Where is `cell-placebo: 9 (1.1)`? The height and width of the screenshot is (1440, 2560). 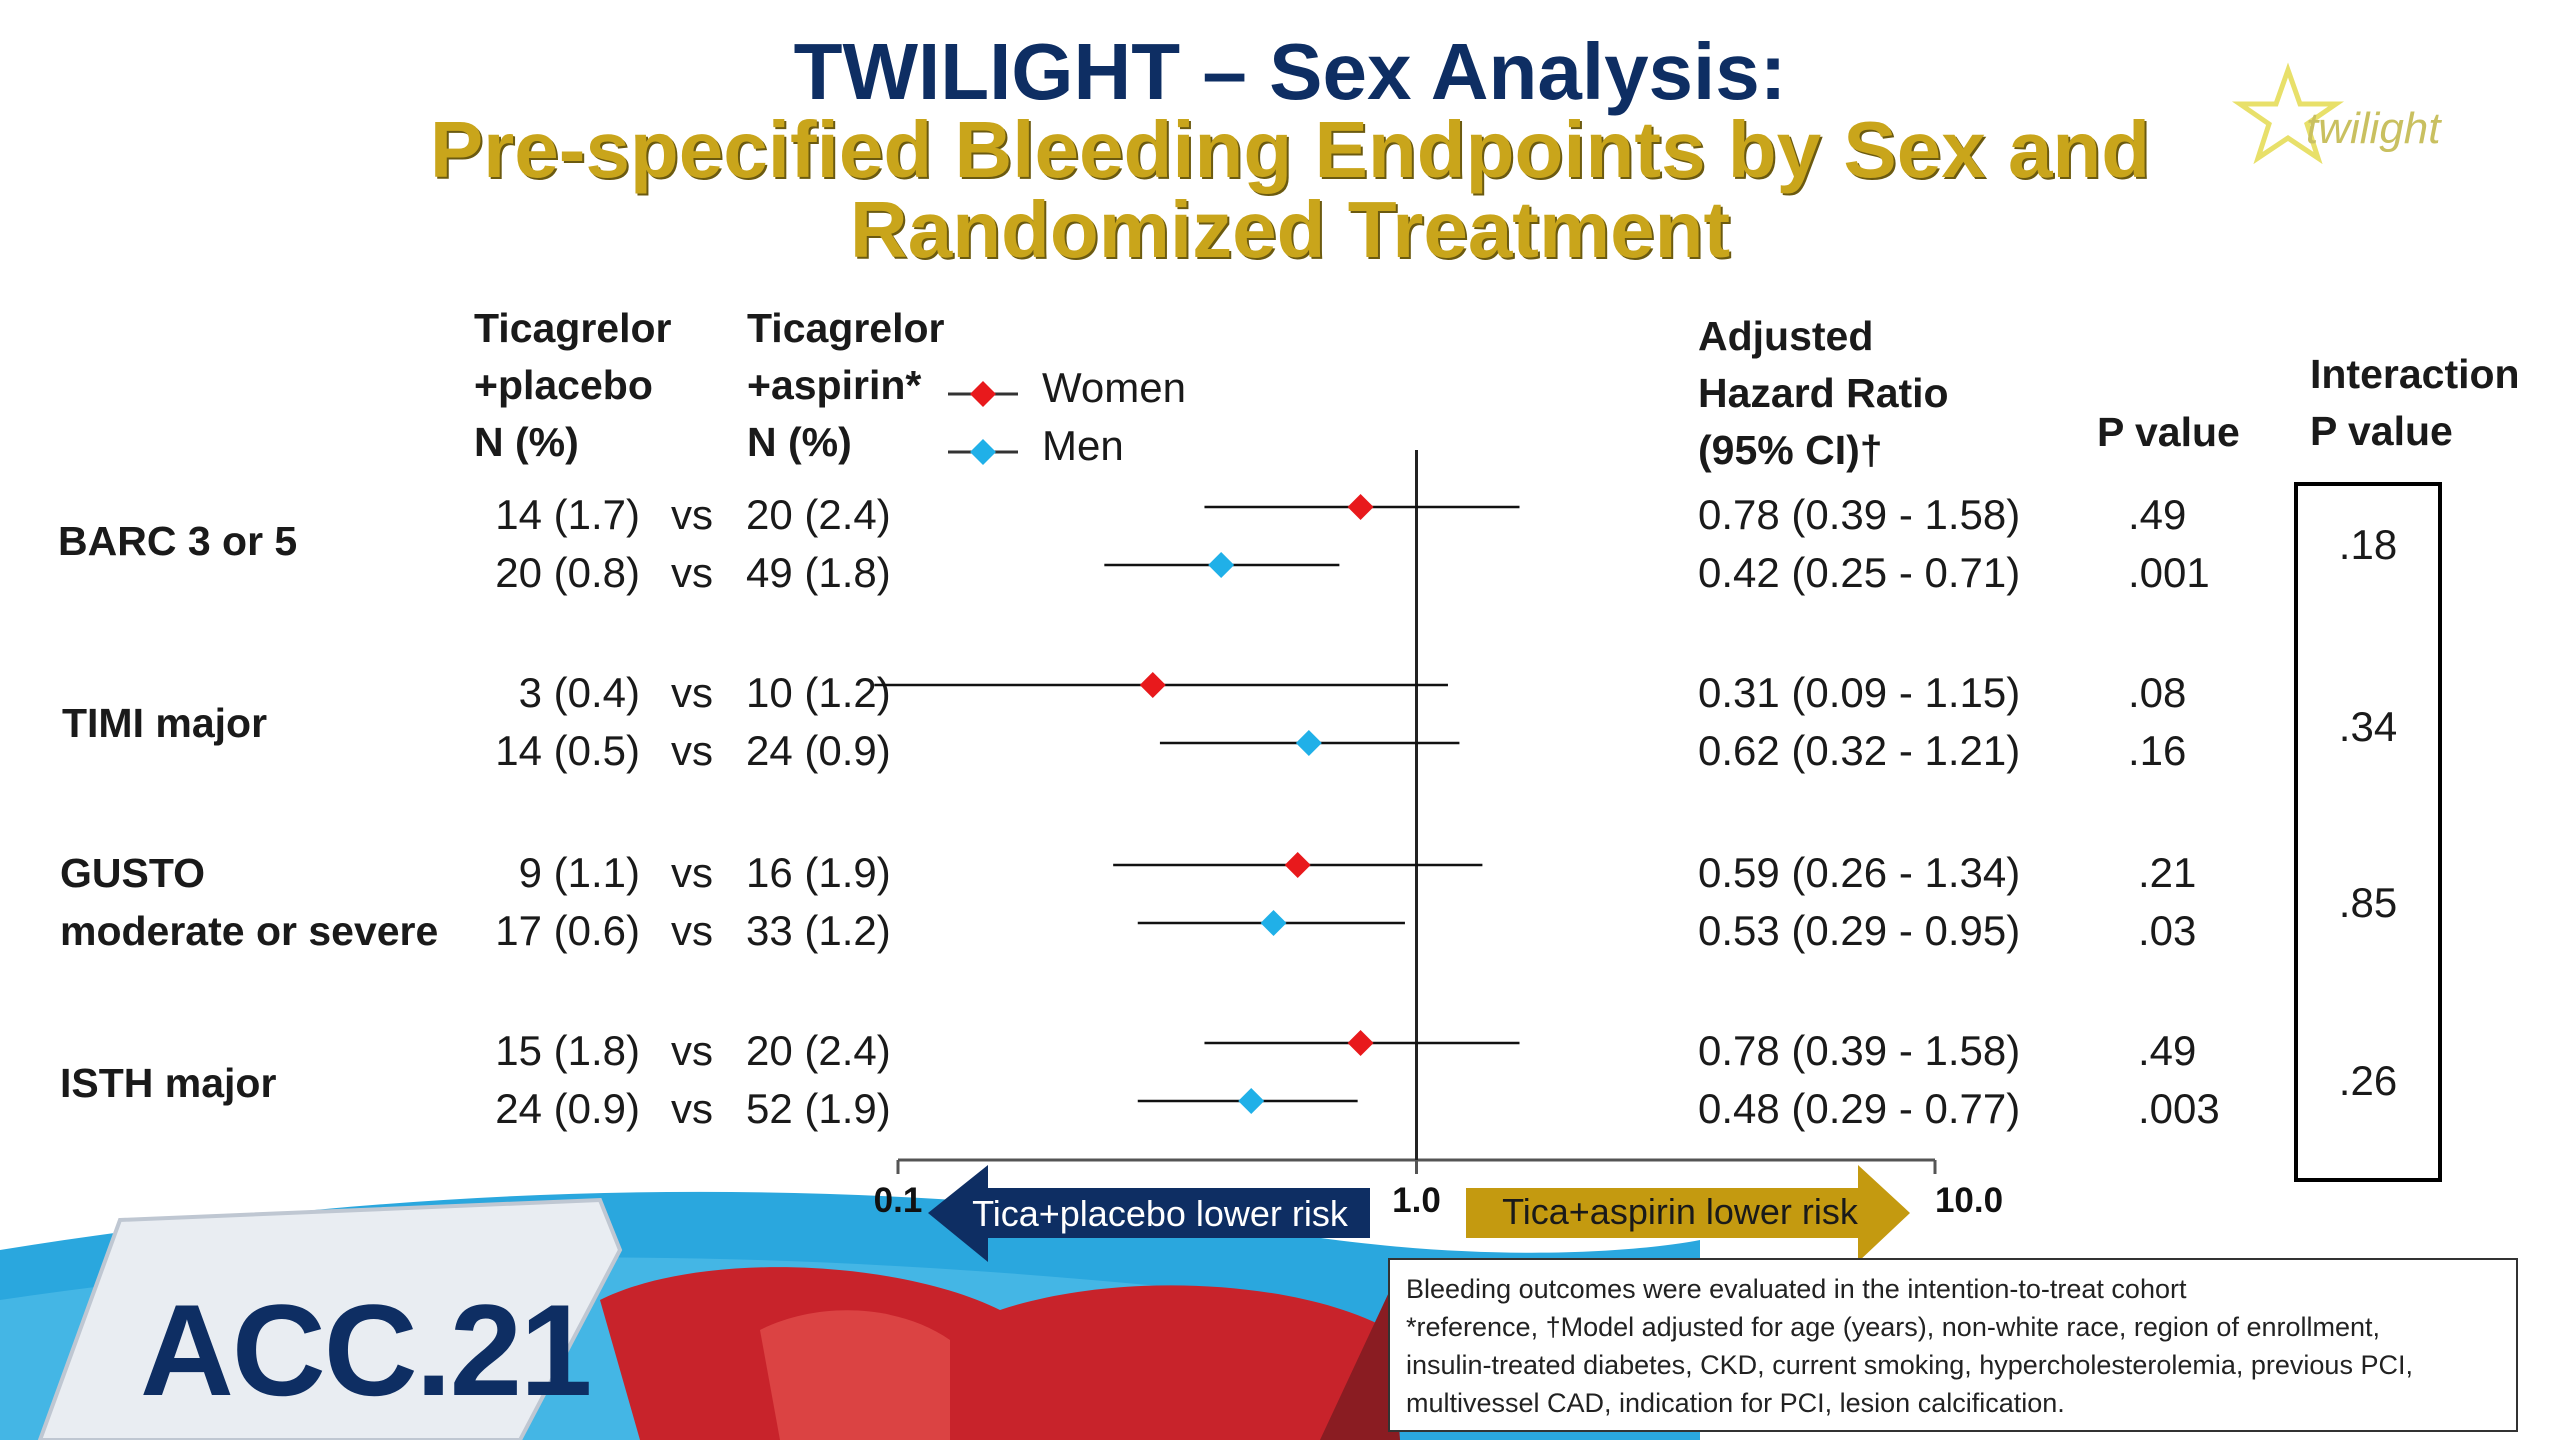 cell-placebo: 9 (1.1) is located at coordinates (579, 872).